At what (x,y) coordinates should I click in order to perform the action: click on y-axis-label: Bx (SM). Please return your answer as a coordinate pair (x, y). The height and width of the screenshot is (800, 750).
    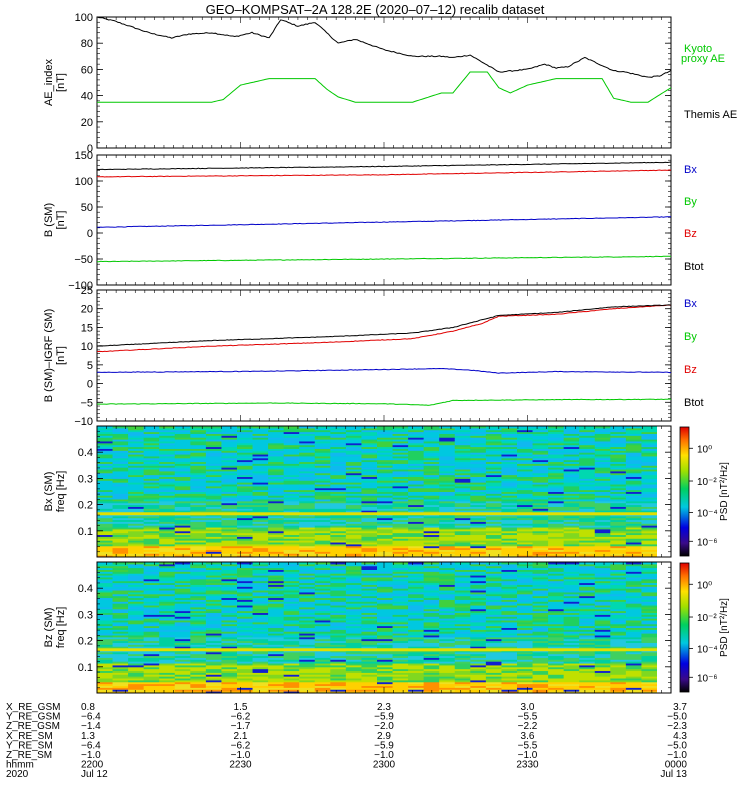
    Looking at the image, I should click on (49, 492).